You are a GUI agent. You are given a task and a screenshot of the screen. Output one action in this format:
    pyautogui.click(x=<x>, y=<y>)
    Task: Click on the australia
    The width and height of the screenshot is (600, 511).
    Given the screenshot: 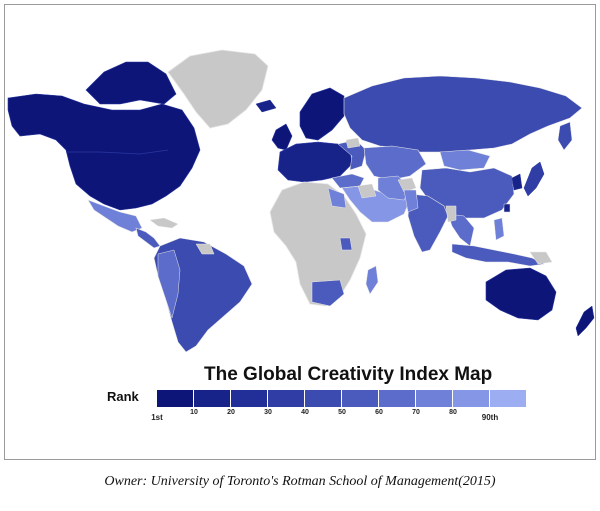 What is the action you would take?
    pyautogui.click(x=521, y=294)
    